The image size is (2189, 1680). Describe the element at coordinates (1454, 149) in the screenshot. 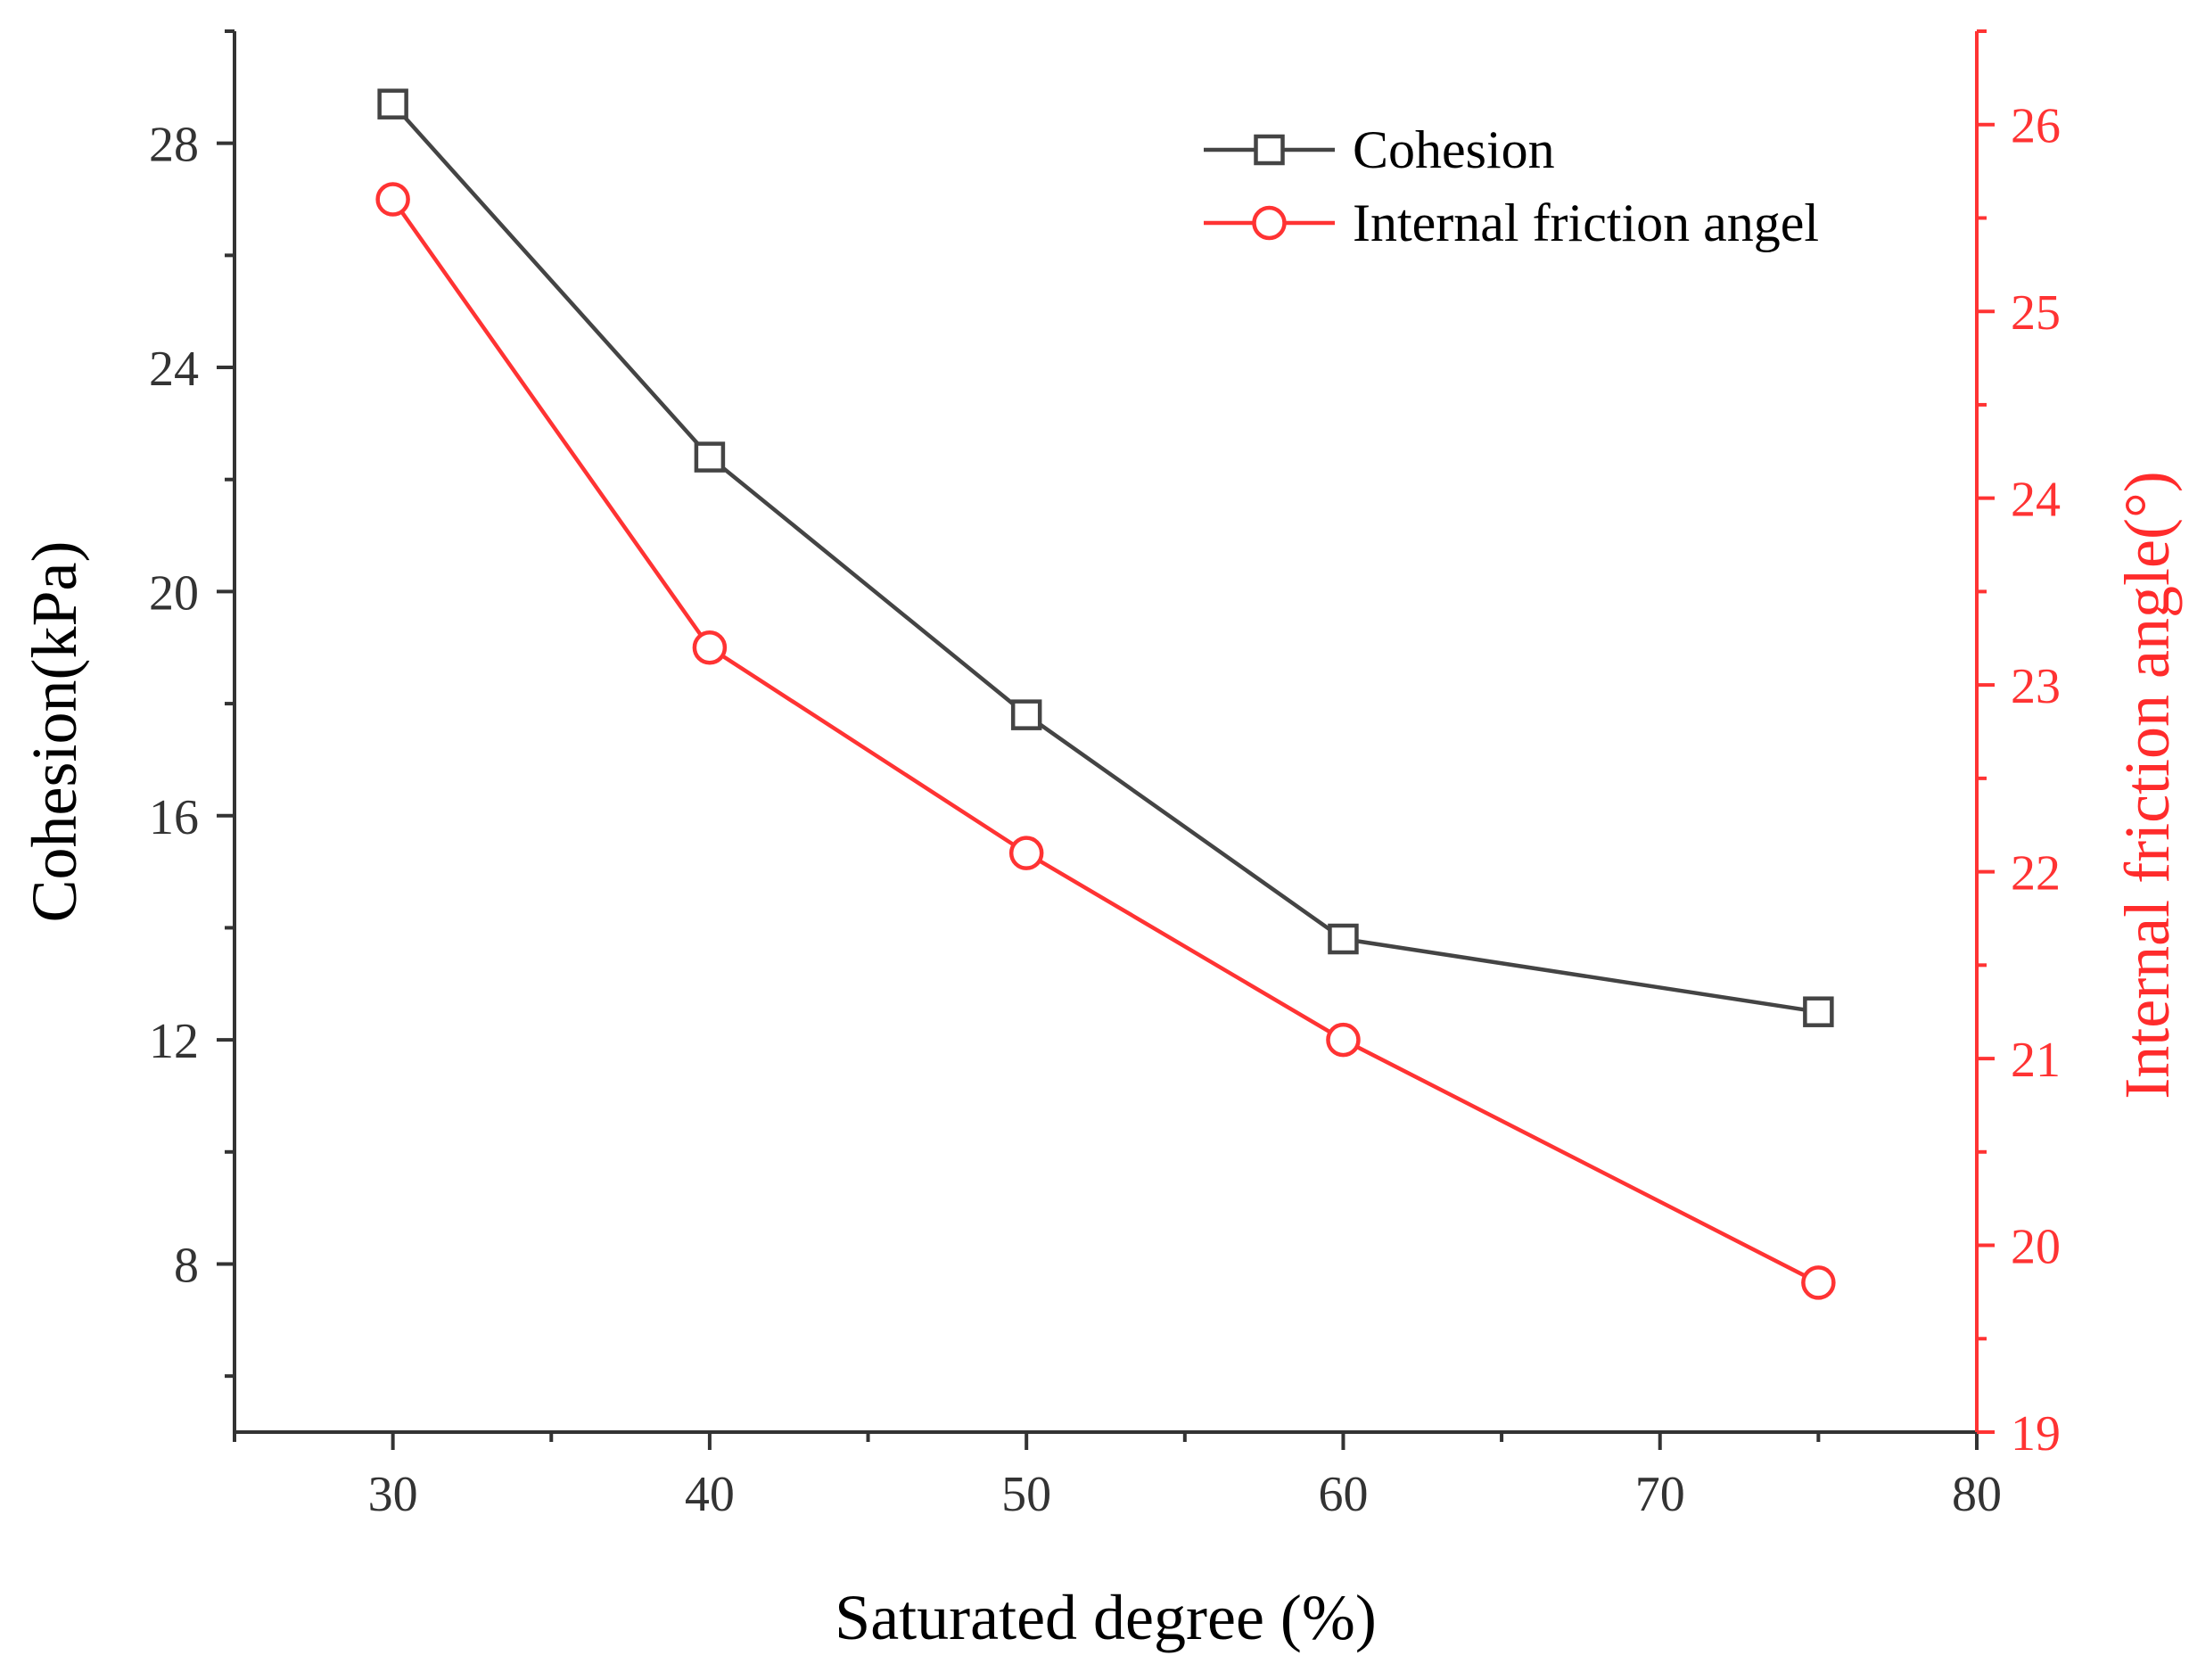

I see `legend-label: Cohesion` at that location.